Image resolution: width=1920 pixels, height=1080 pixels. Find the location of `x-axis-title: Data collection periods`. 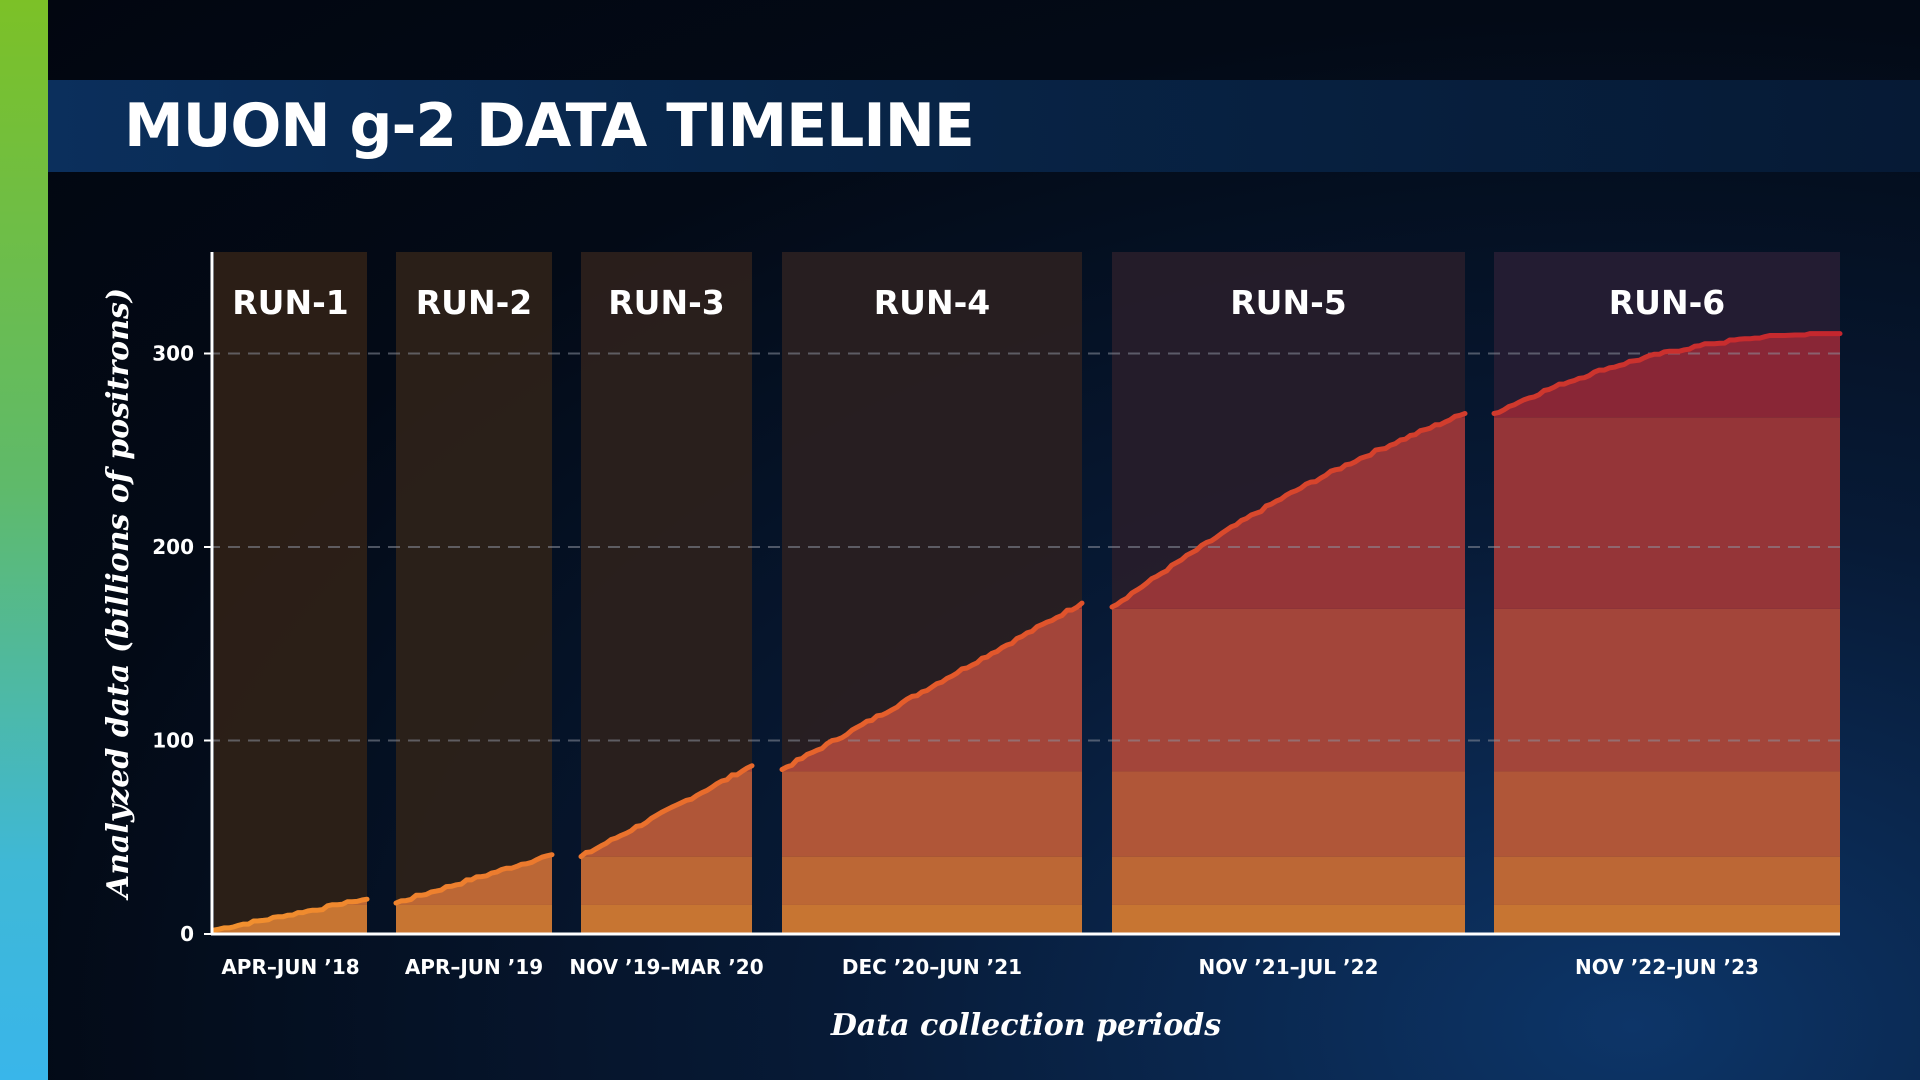

x-axis-title: Data collection periods is located at coordinates (1025, 1025).